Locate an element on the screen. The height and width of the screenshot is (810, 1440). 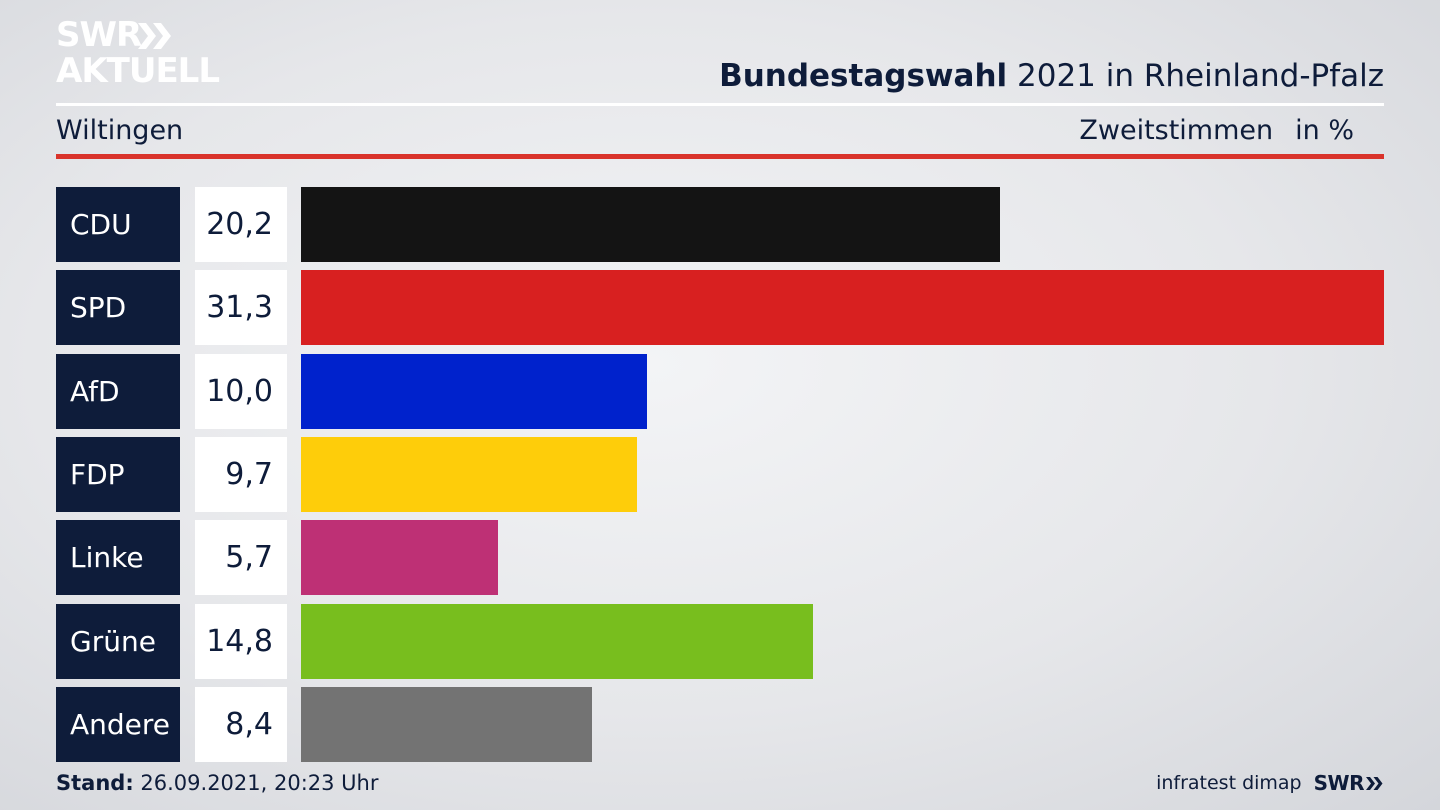
measure-label: Zweitstimmen in % is located at coordinates (1216, 130).